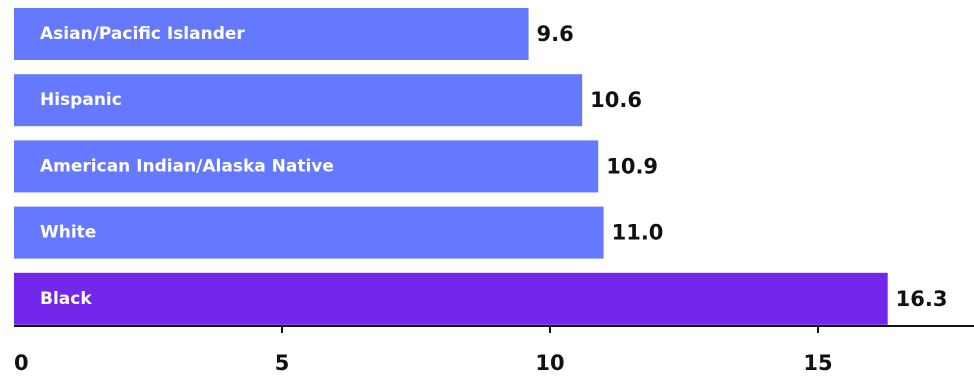  I want to click on category-label: American Indian/Alaska Native, so click(187, 166).